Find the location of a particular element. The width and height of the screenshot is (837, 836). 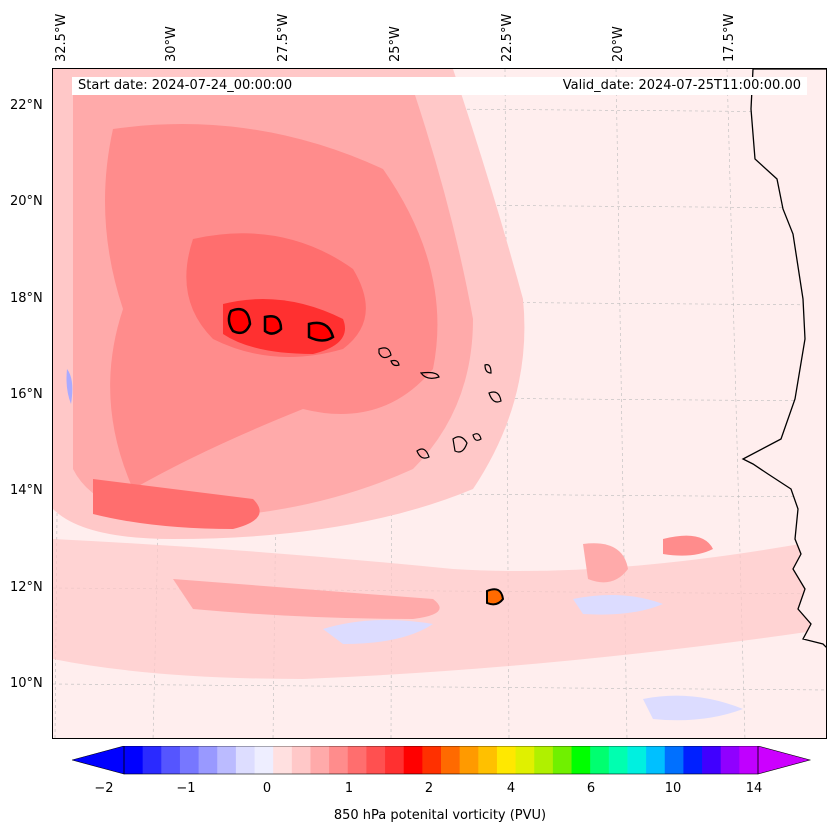

vortex-cluster is located at coordinates (281, 324).